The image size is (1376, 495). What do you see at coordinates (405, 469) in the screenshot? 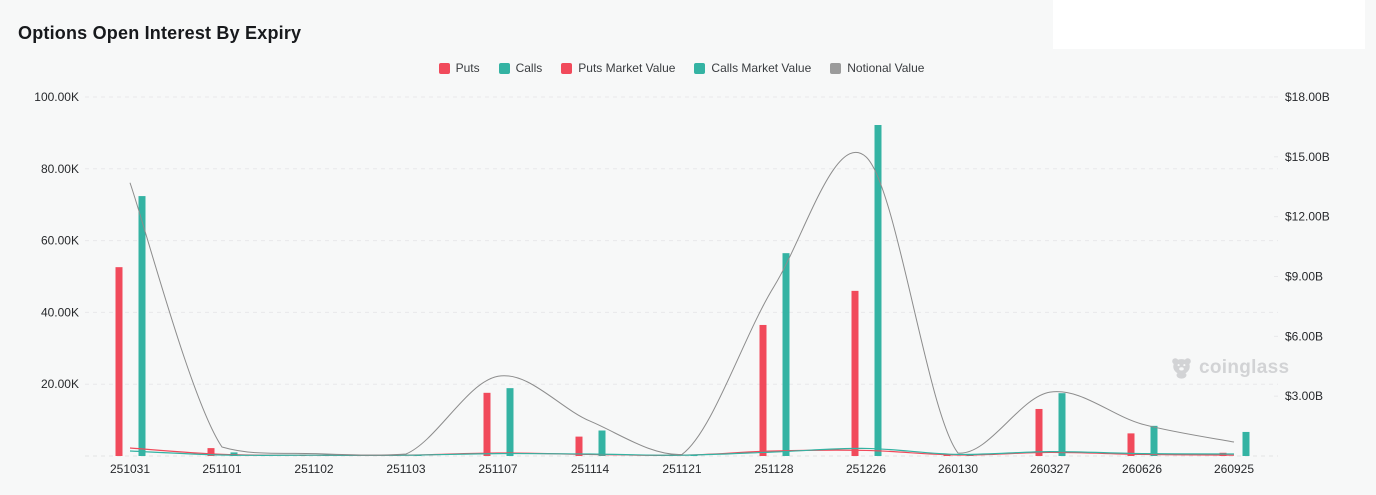
I see `x-axis-label-251103: 251103` at bounding box center [405, 469].